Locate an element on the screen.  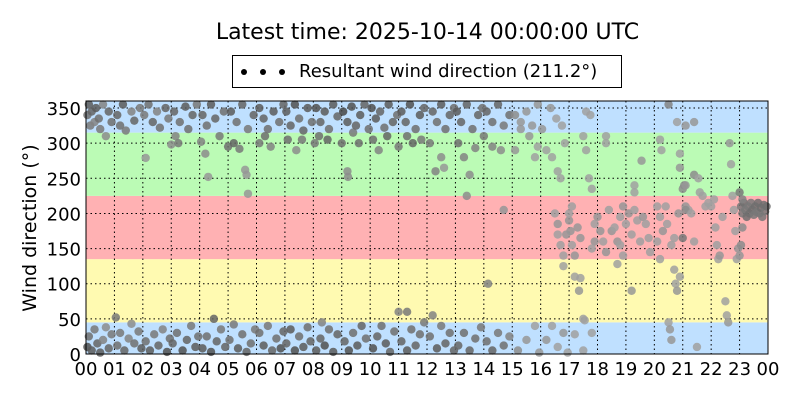
x-tick-label: 07 is located at coordinates (284, 369).